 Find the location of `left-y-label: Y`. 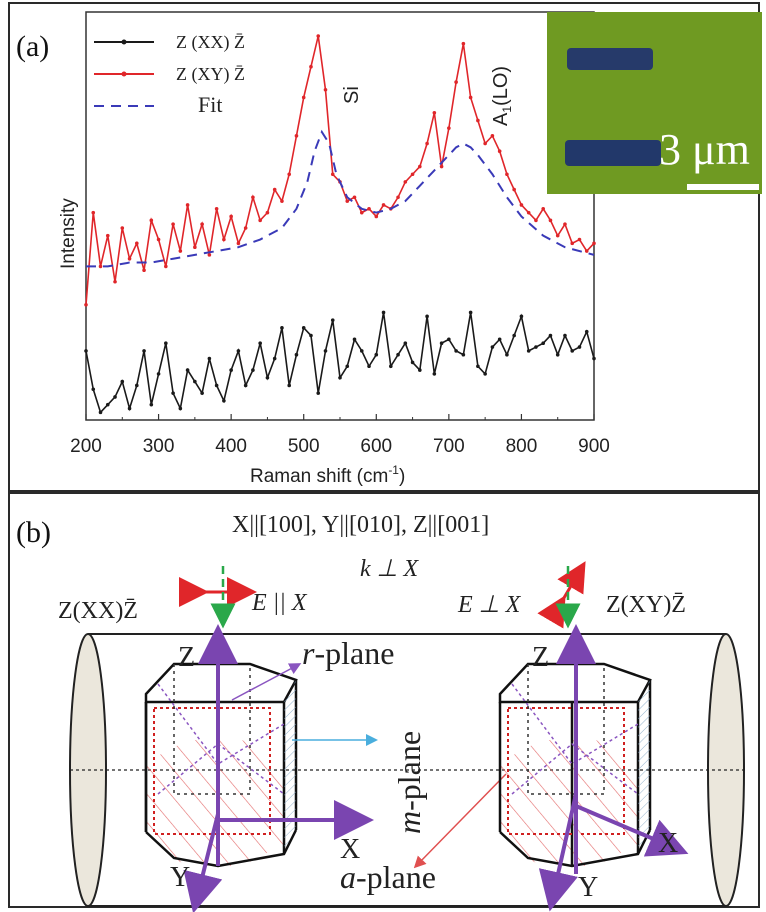

left-y-label: Y is located at coordinates (180, 877).